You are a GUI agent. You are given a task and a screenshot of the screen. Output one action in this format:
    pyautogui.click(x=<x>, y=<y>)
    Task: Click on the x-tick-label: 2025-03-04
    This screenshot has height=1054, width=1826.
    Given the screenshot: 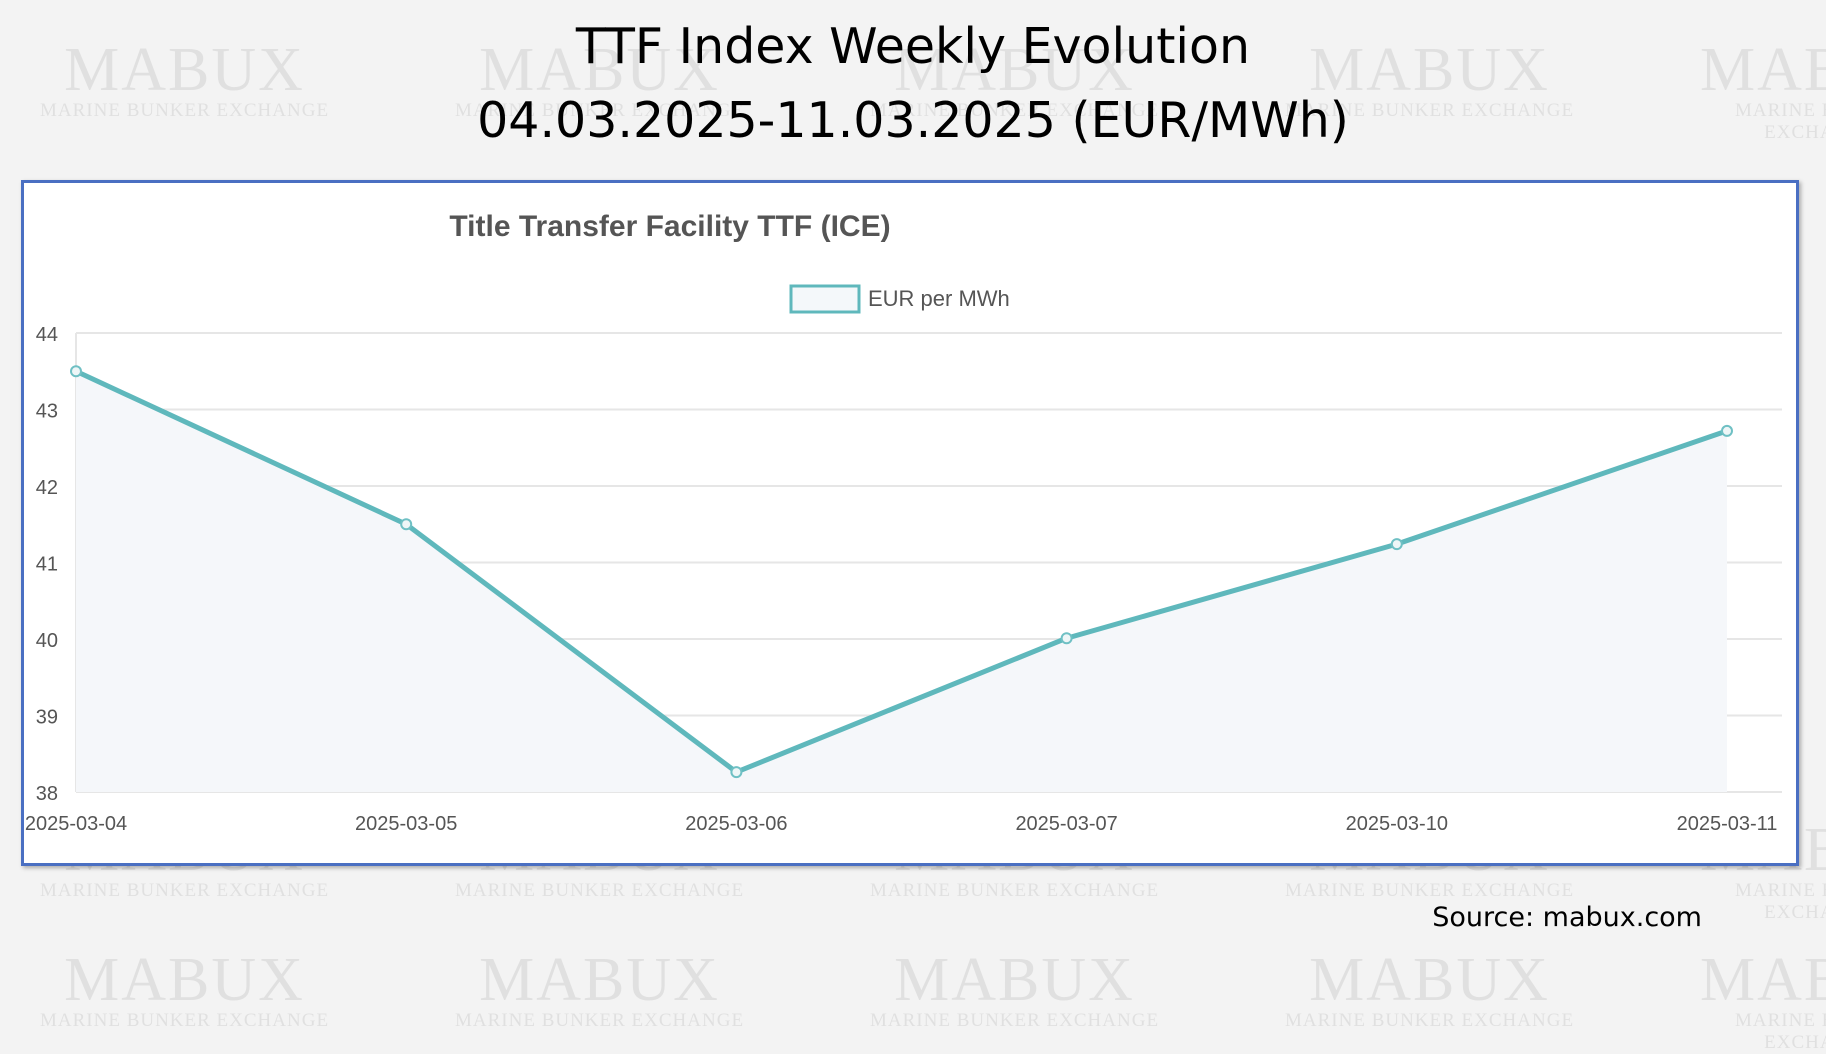 What is the action you would take?
    pyautogui.click(x=76, y=824)
    